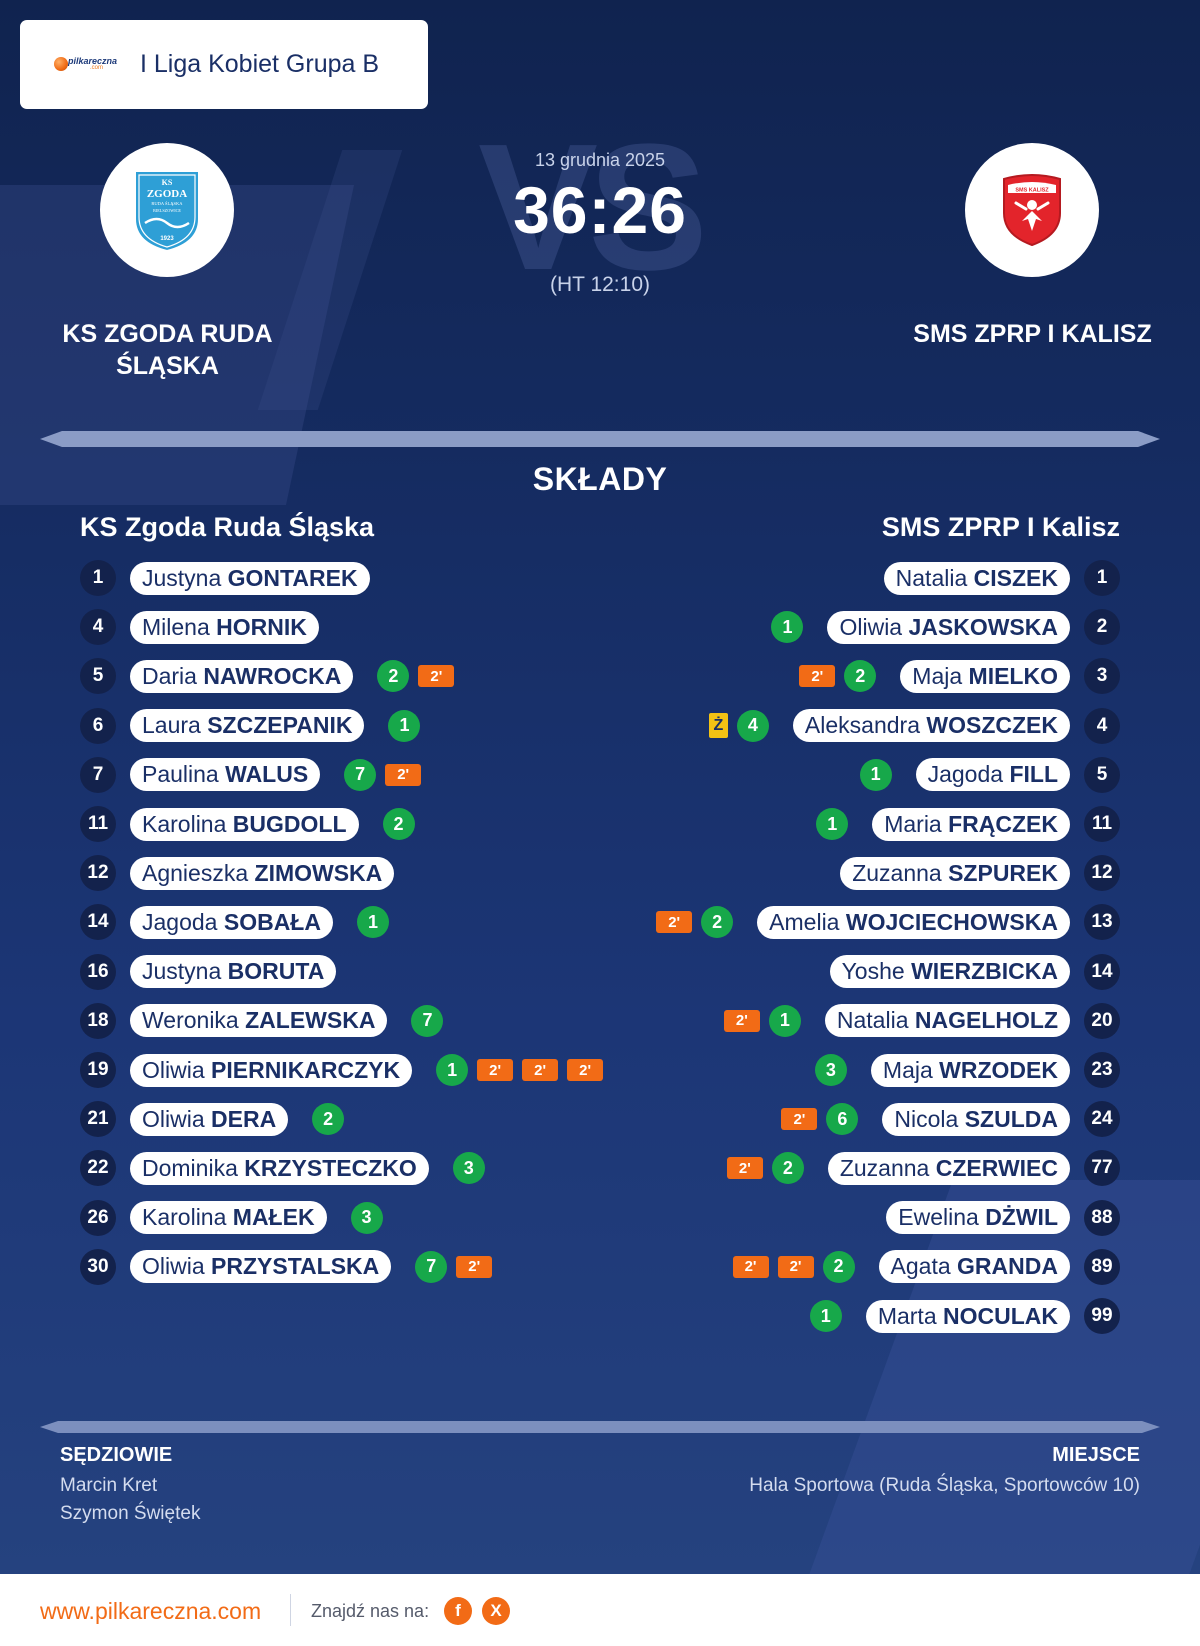 This screenshot has width=1200, height=1646. I want to click on player-name: Laura SZCZEPANIK, so click(247, 726).